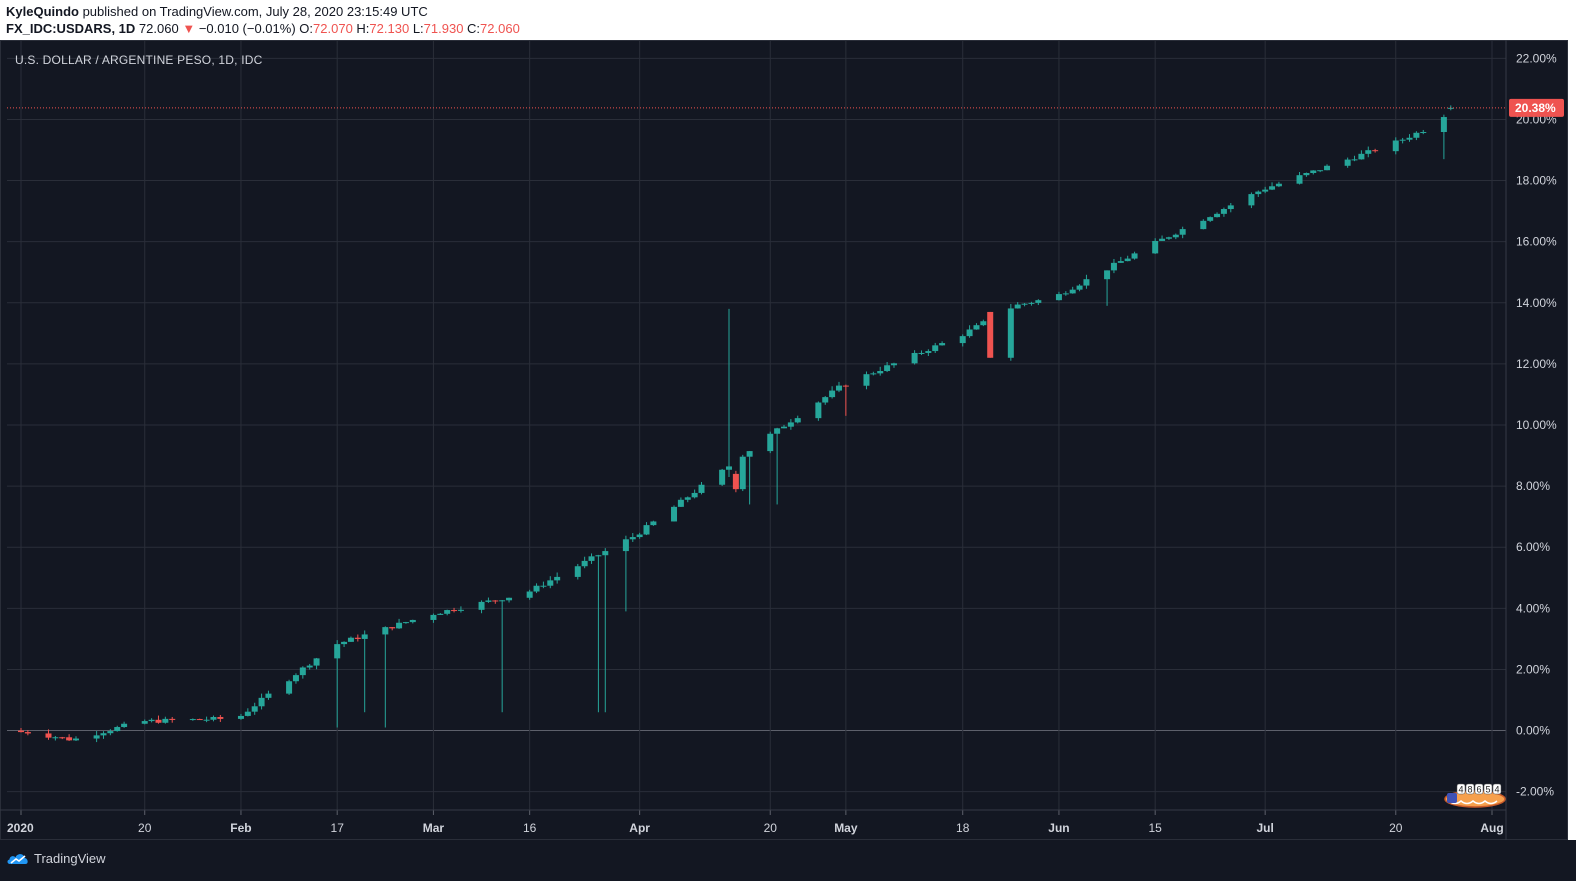 The height and width of the screenshot is (881, 1576). Describe the element at coordinates (1156, 828) in the screenshot. I see `x-tick-label: 15` at that location.